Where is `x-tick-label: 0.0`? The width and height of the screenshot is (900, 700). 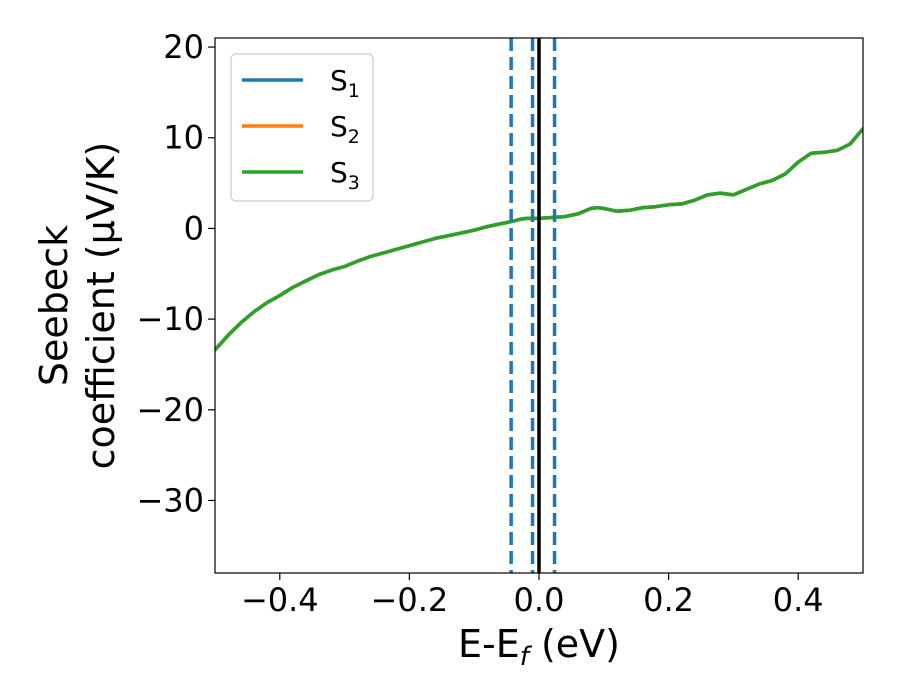
x-tick-label: 0.0 is located at coordinates (539, 600).